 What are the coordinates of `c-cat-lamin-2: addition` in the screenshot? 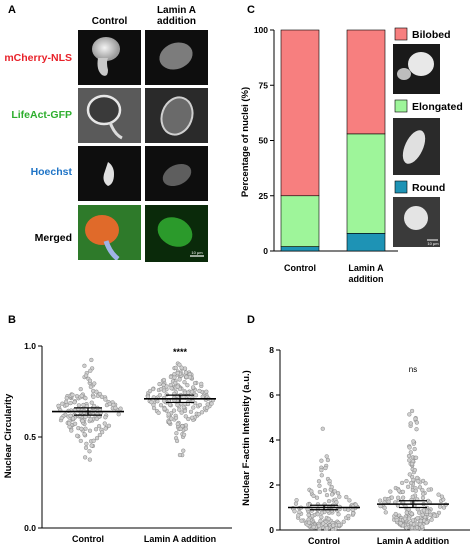 It's located at (366, 279).